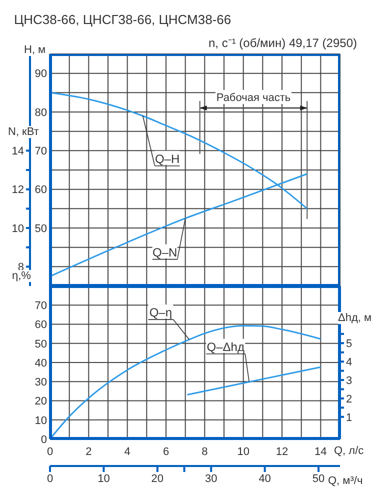  I want to click on y2-tick-label: 2, so click(349, 399).